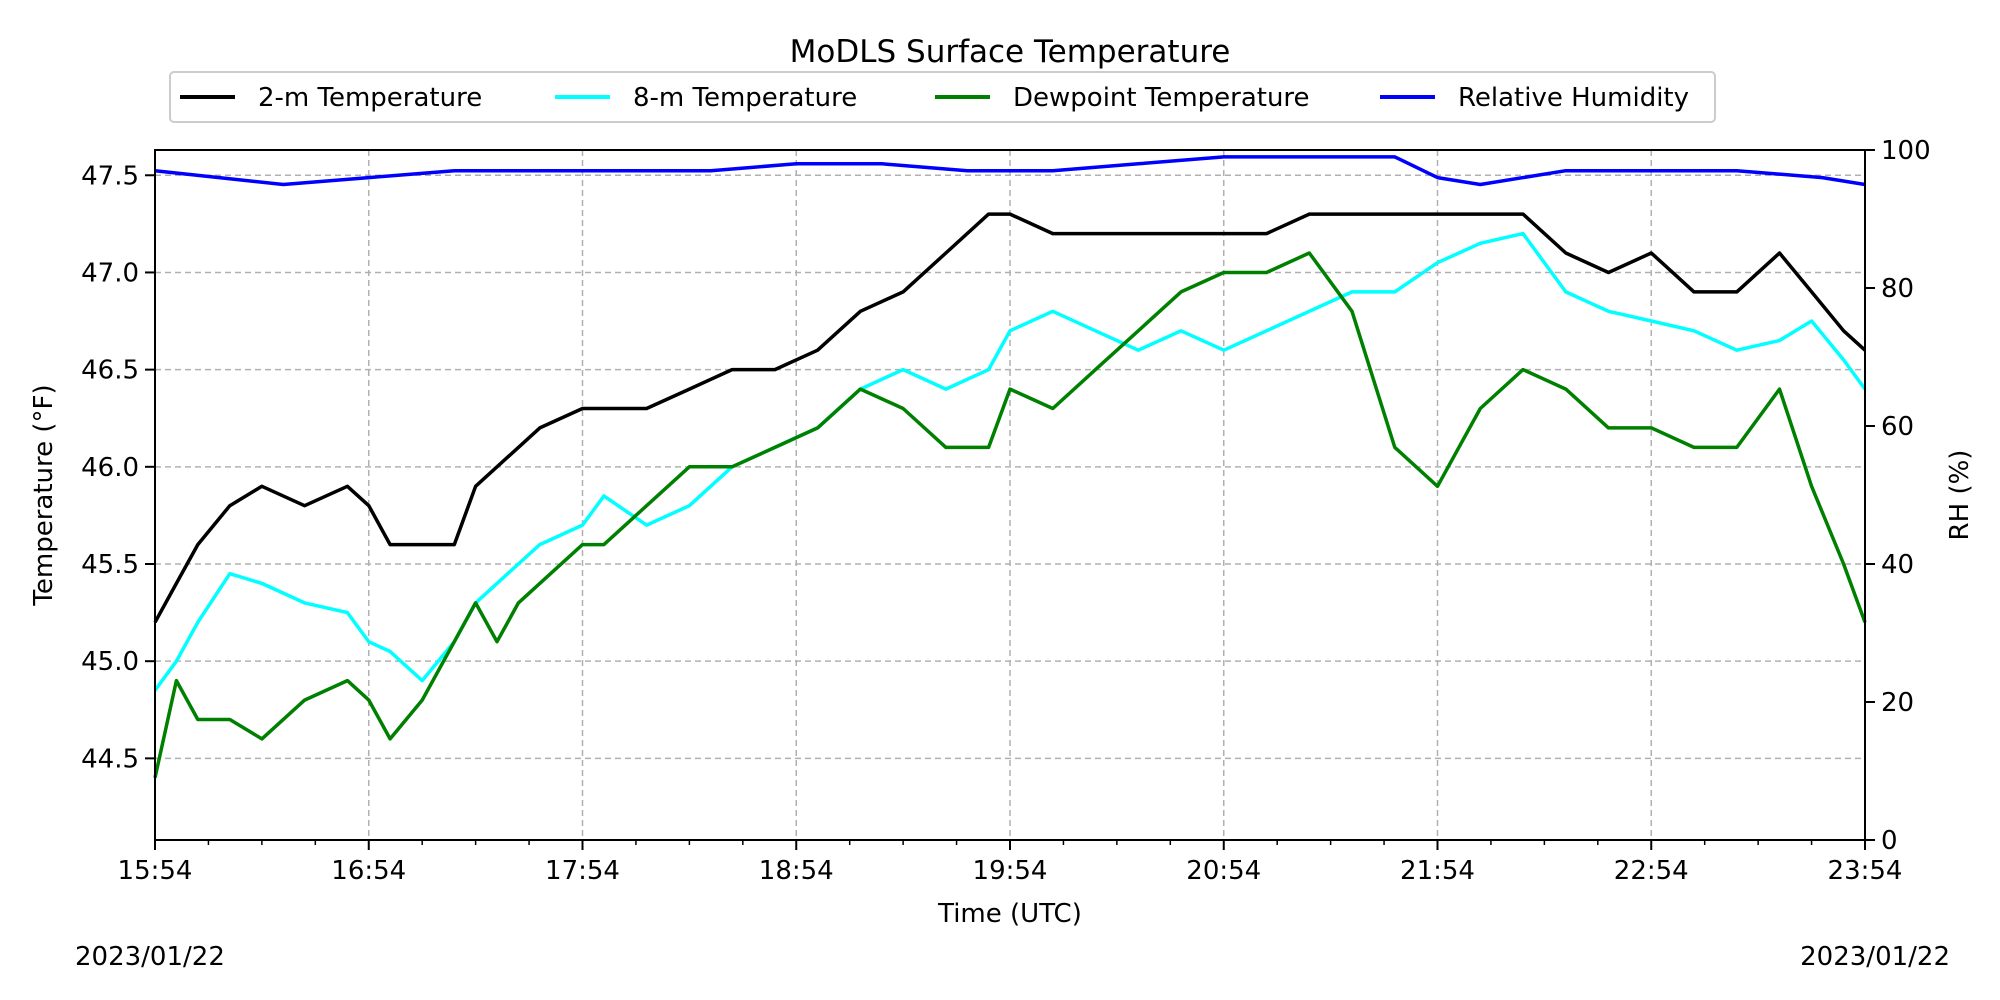  I want to click on date-right: 2023/01/22, so click(1875, 957).